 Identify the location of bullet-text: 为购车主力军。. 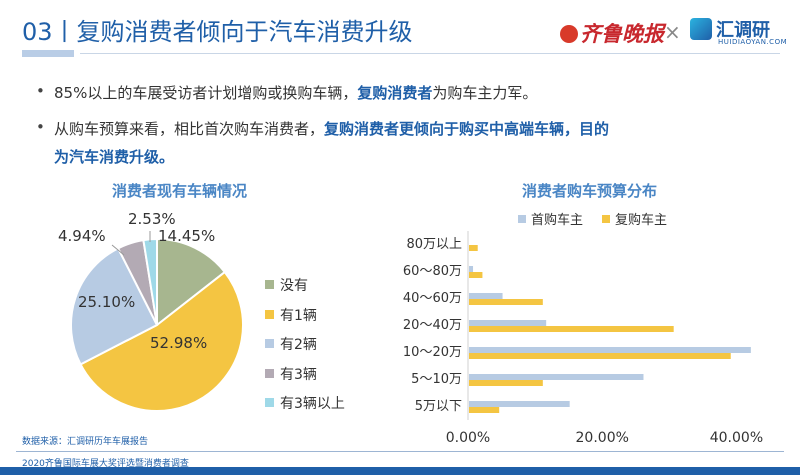
(485, 93).